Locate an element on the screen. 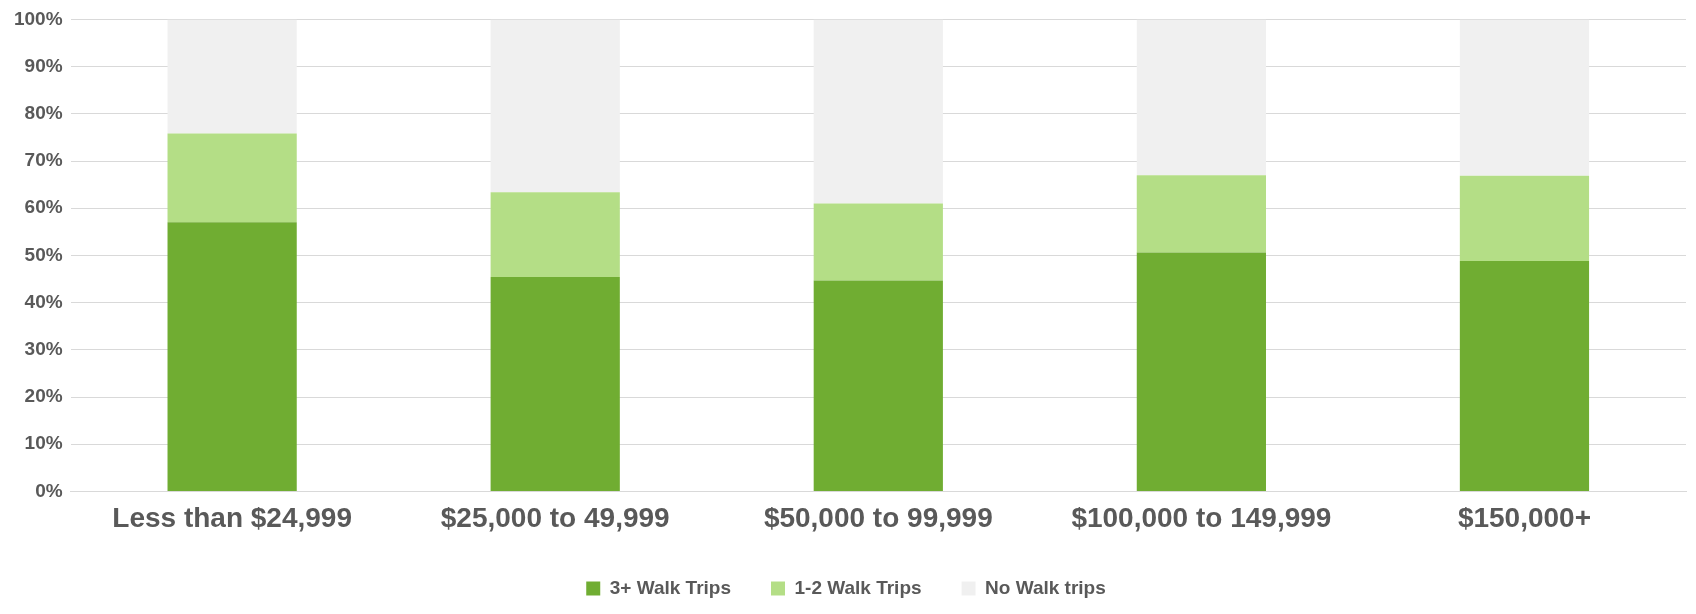  legend-label: 1-2 Walk Trips is located at coordinates (858, 587).